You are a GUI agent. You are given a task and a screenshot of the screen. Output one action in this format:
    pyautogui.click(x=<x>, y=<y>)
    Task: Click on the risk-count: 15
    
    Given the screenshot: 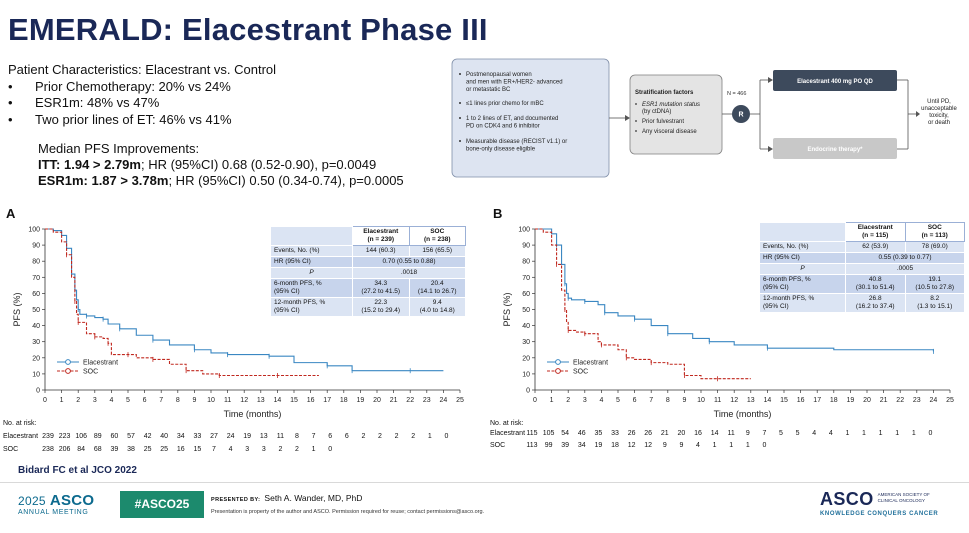 What is the action you would take?
    pyautogui.click(x=197, y=449)
    